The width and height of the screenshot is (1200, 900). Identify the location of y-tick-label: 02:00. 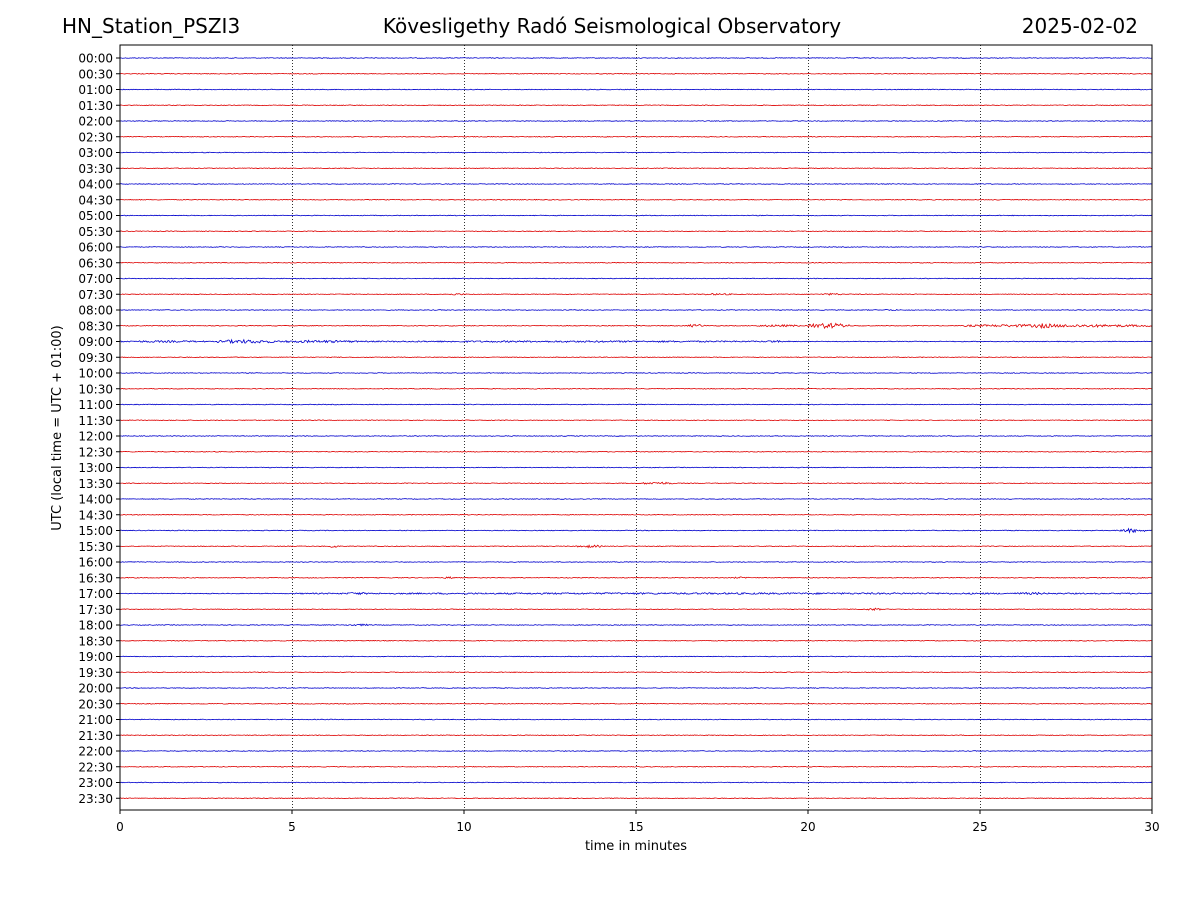
(95, 122).